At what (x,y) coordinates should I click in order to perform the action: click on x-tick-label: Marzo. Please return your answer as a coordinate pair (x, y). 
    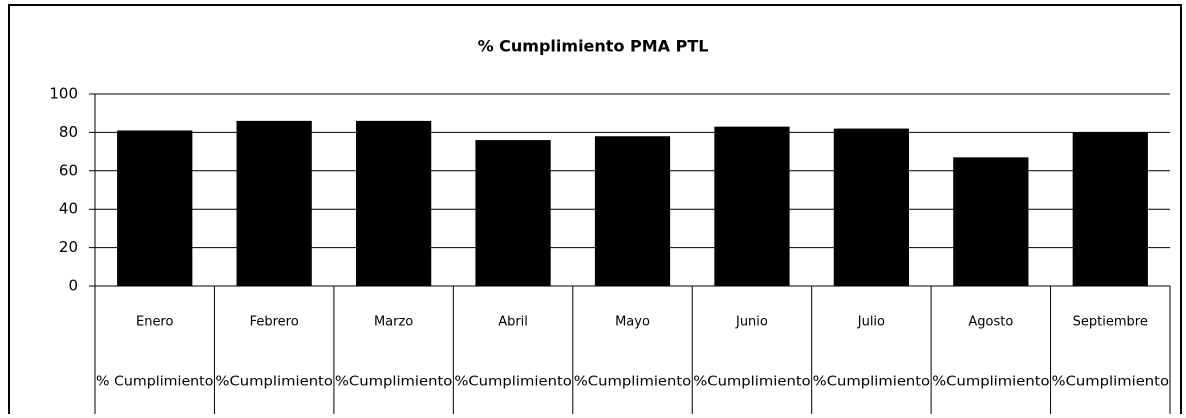
    Looking at the image, I should click on (393, 322).